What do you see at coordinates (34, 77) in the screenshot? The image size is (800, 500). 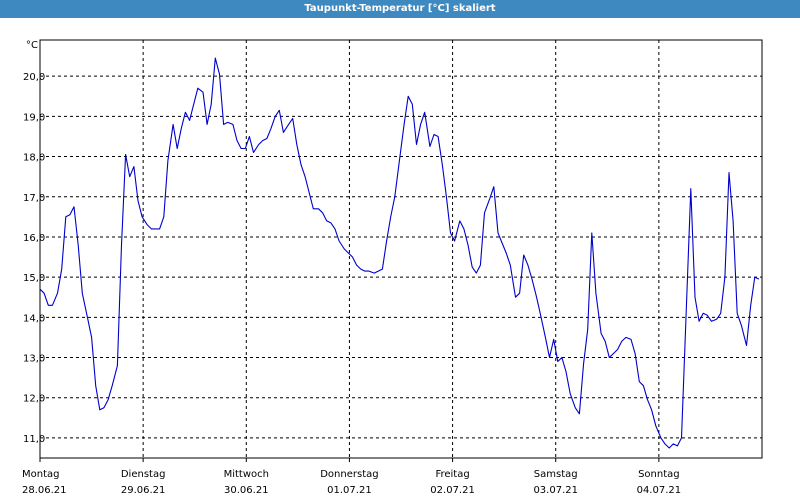 I see `y-tick-label: 20,0` at bounding box center [34, 77].